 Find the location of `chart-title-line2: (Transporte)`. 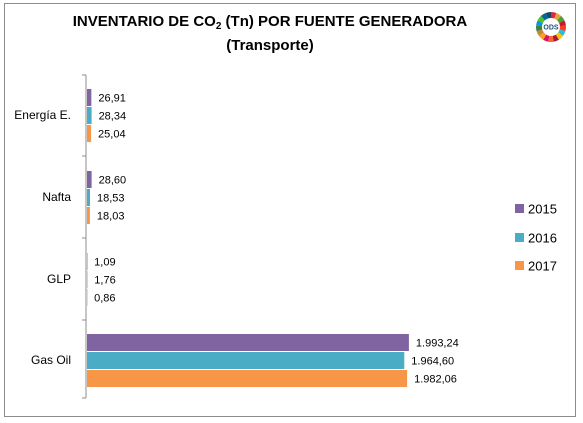

chart-title-line2: (Transporte) is located at coordinates (270, 45).